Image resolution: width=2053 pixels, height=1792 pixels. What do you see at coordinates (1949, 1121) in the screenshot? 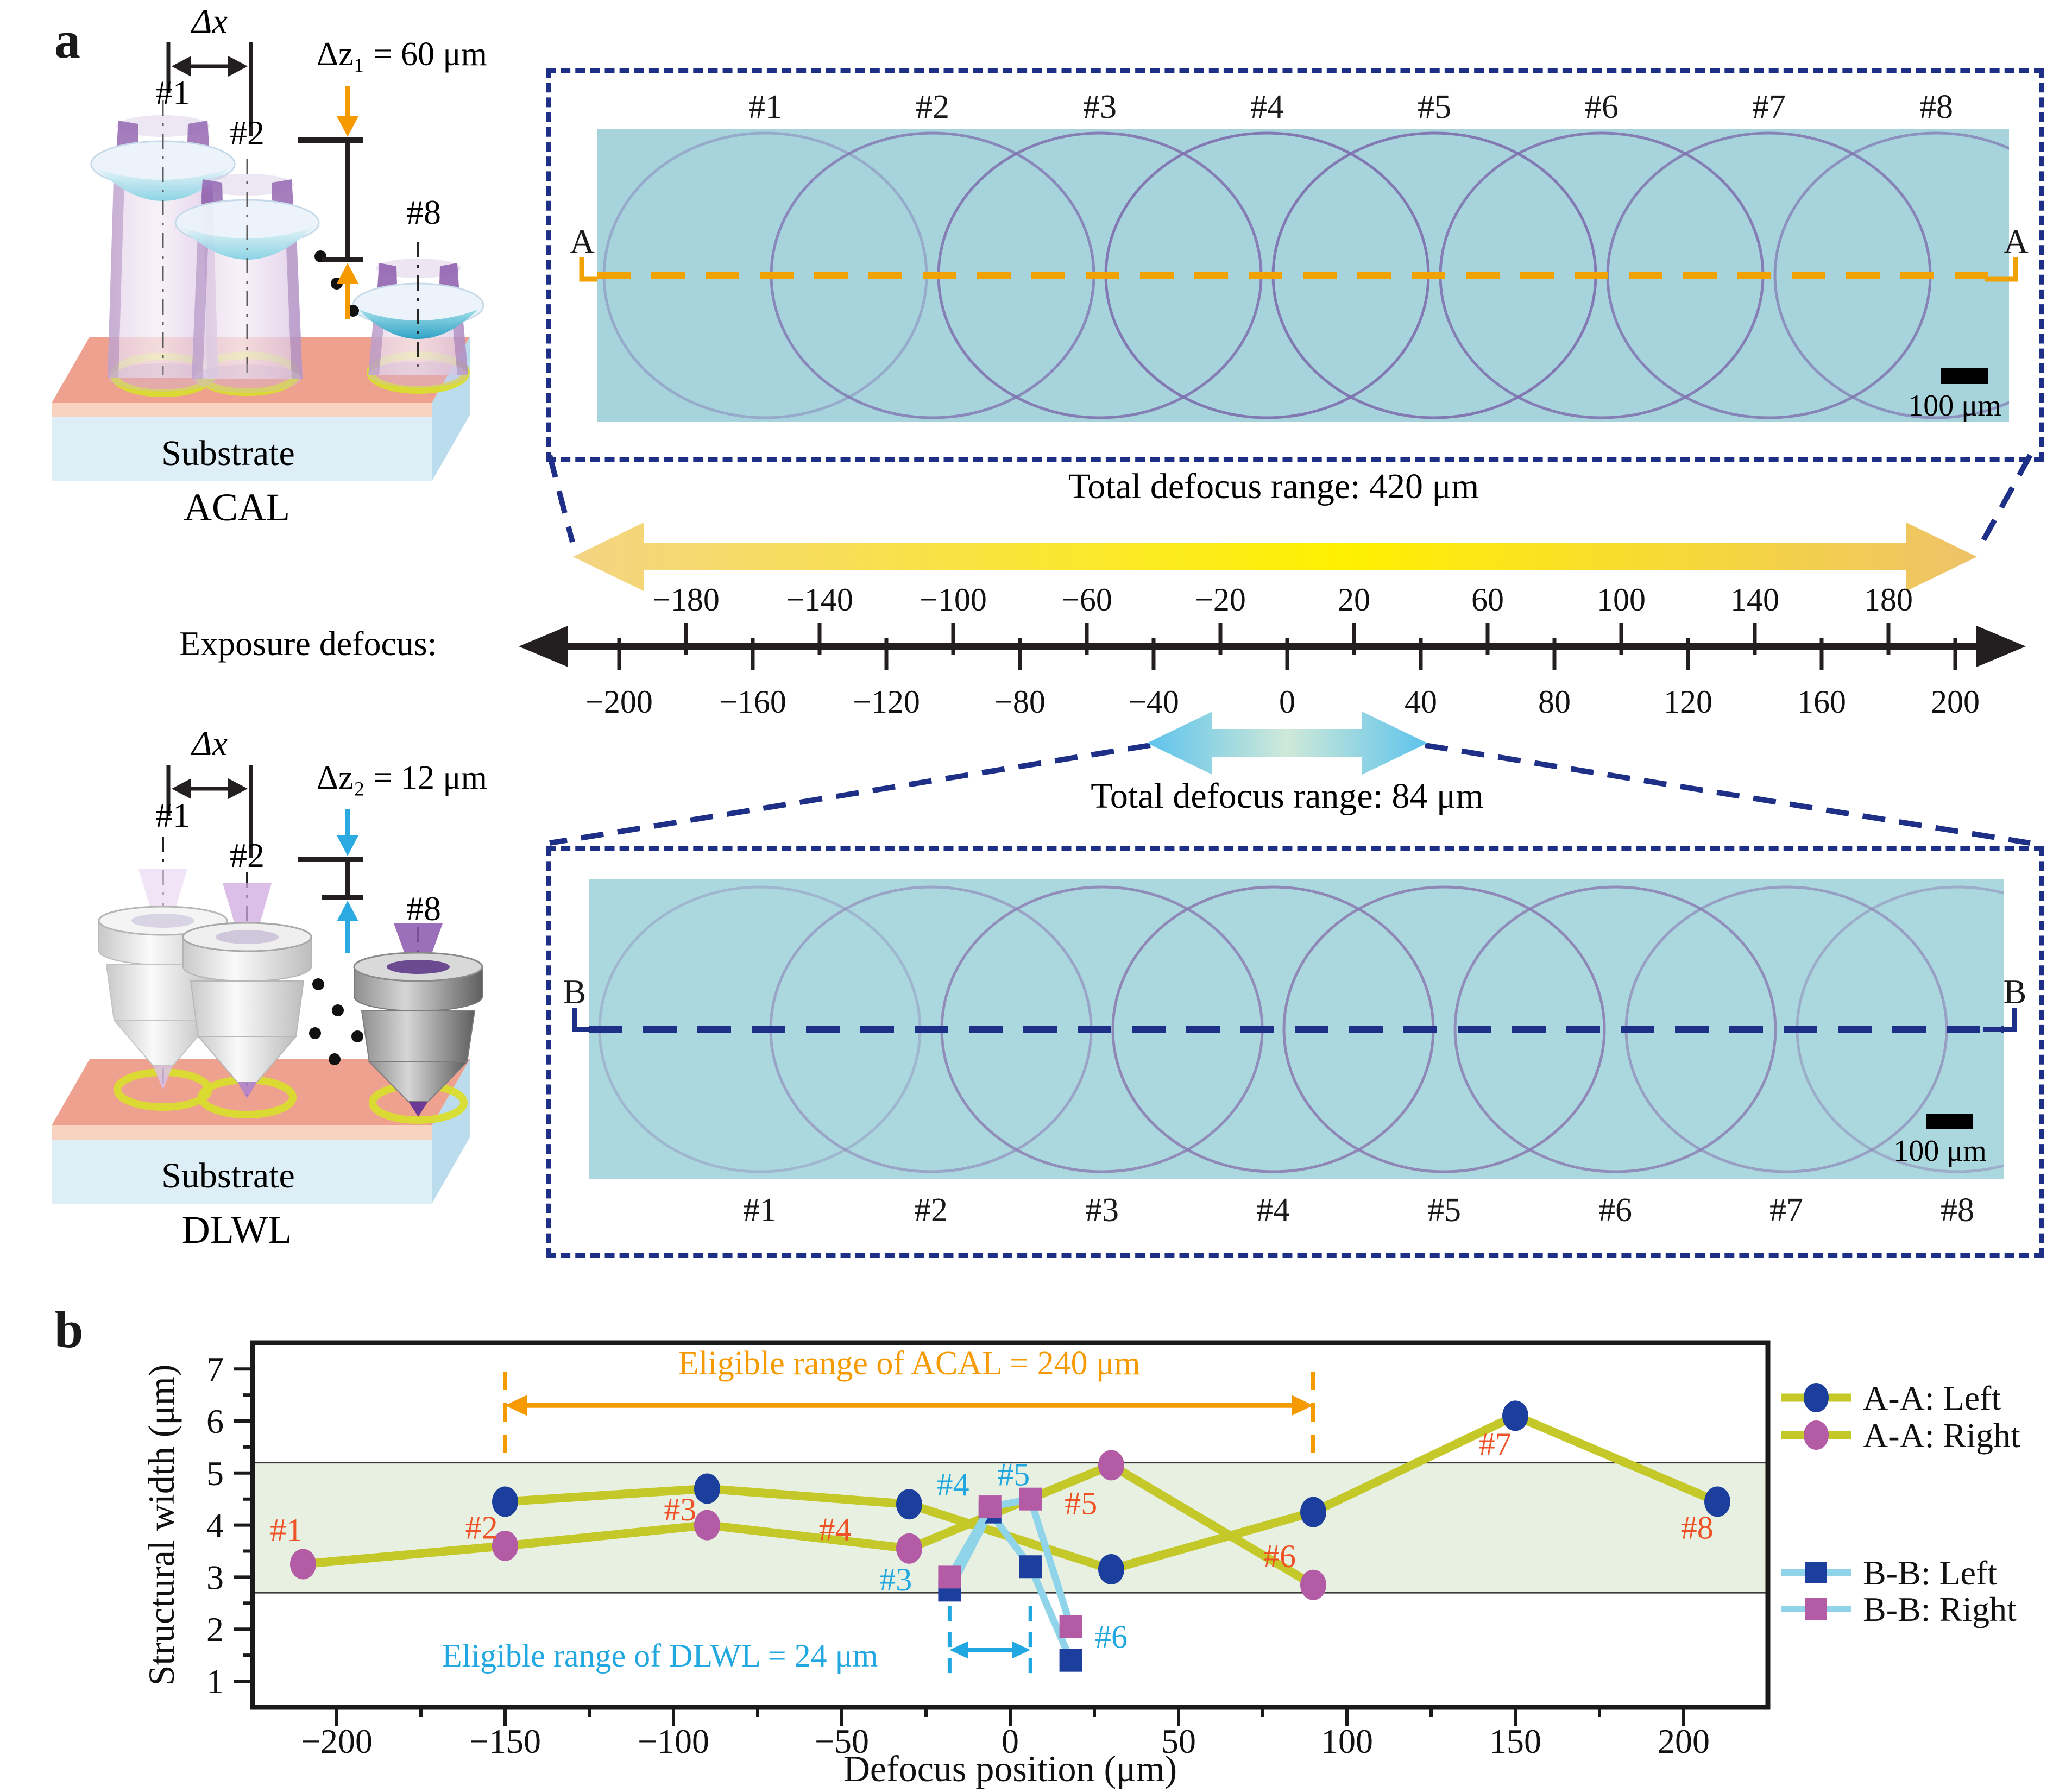
I see `bb-scalebar` at bounding box center [1949, 1121].